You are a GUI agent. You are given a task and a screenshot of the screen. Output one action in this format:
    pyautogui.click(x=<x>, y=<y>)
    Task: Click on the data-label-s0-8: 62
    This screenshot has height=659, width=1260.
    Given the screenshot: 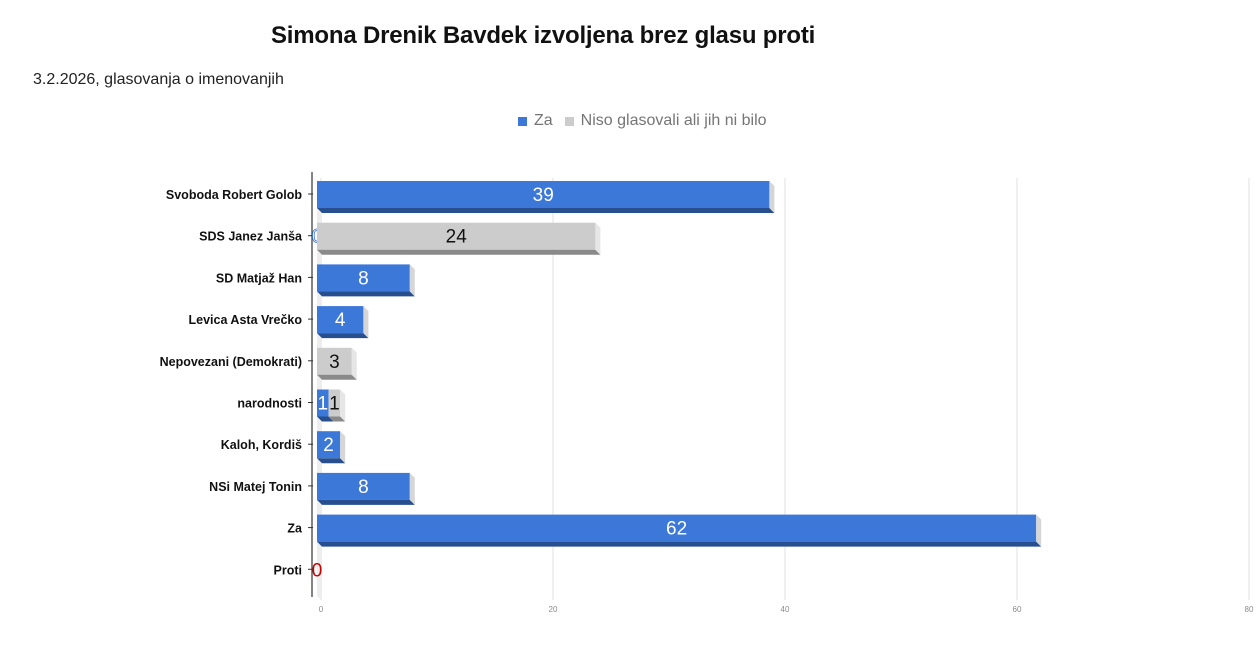 What is the action you would take?
    pyautogui.click(x=676, y=529)
    